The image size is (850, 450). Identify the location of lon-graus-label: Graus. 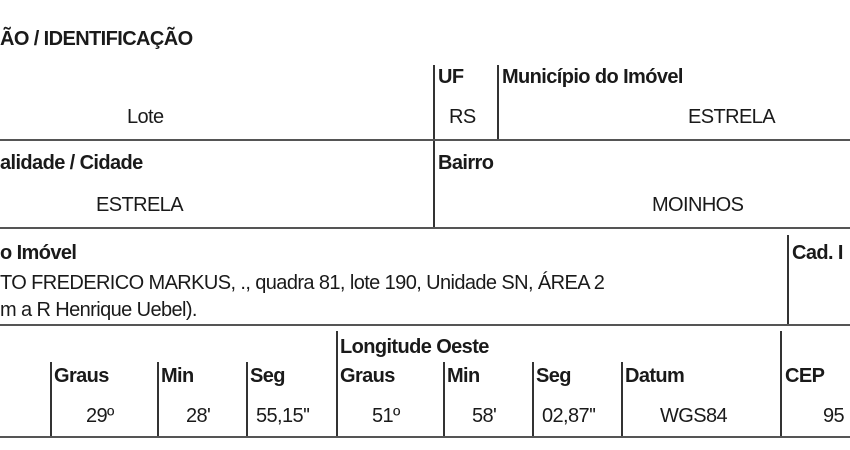
(367, 376).